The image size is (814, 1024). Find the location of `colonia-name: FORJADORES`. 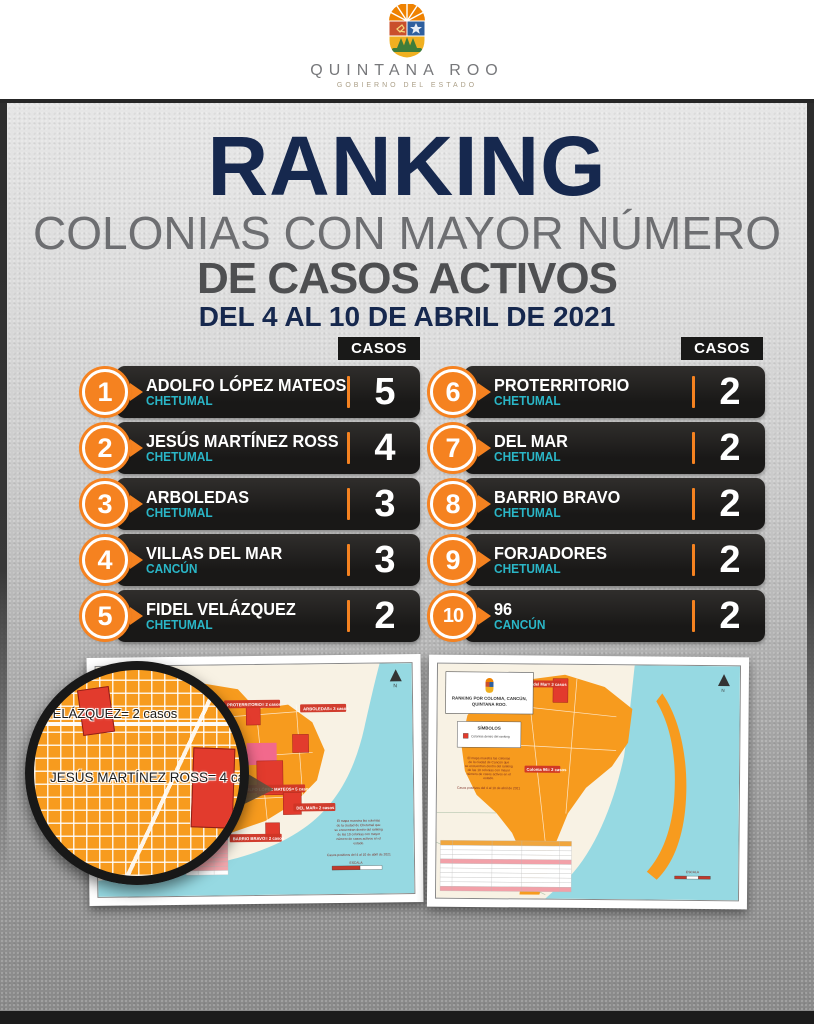

colonia-name: FORJADORES is located at coordinates (551, 553).